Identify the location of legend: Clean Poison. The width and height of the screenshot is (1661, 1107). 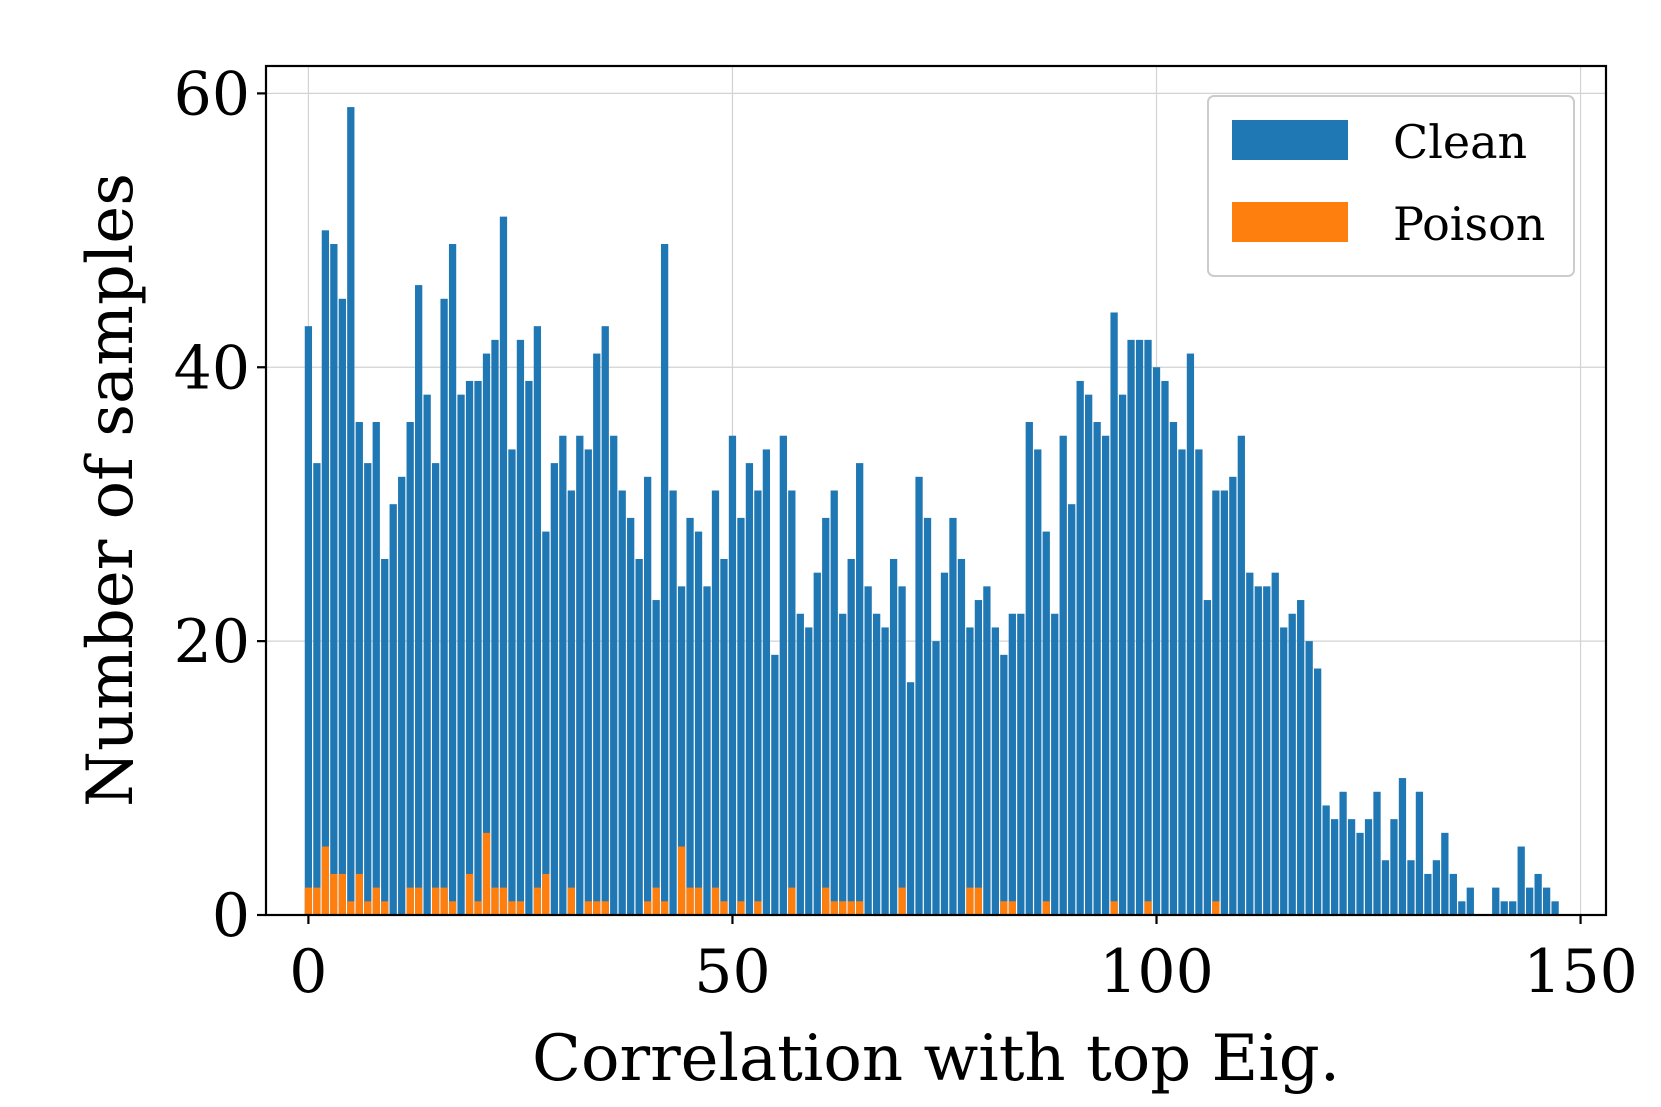
(1391, 186).